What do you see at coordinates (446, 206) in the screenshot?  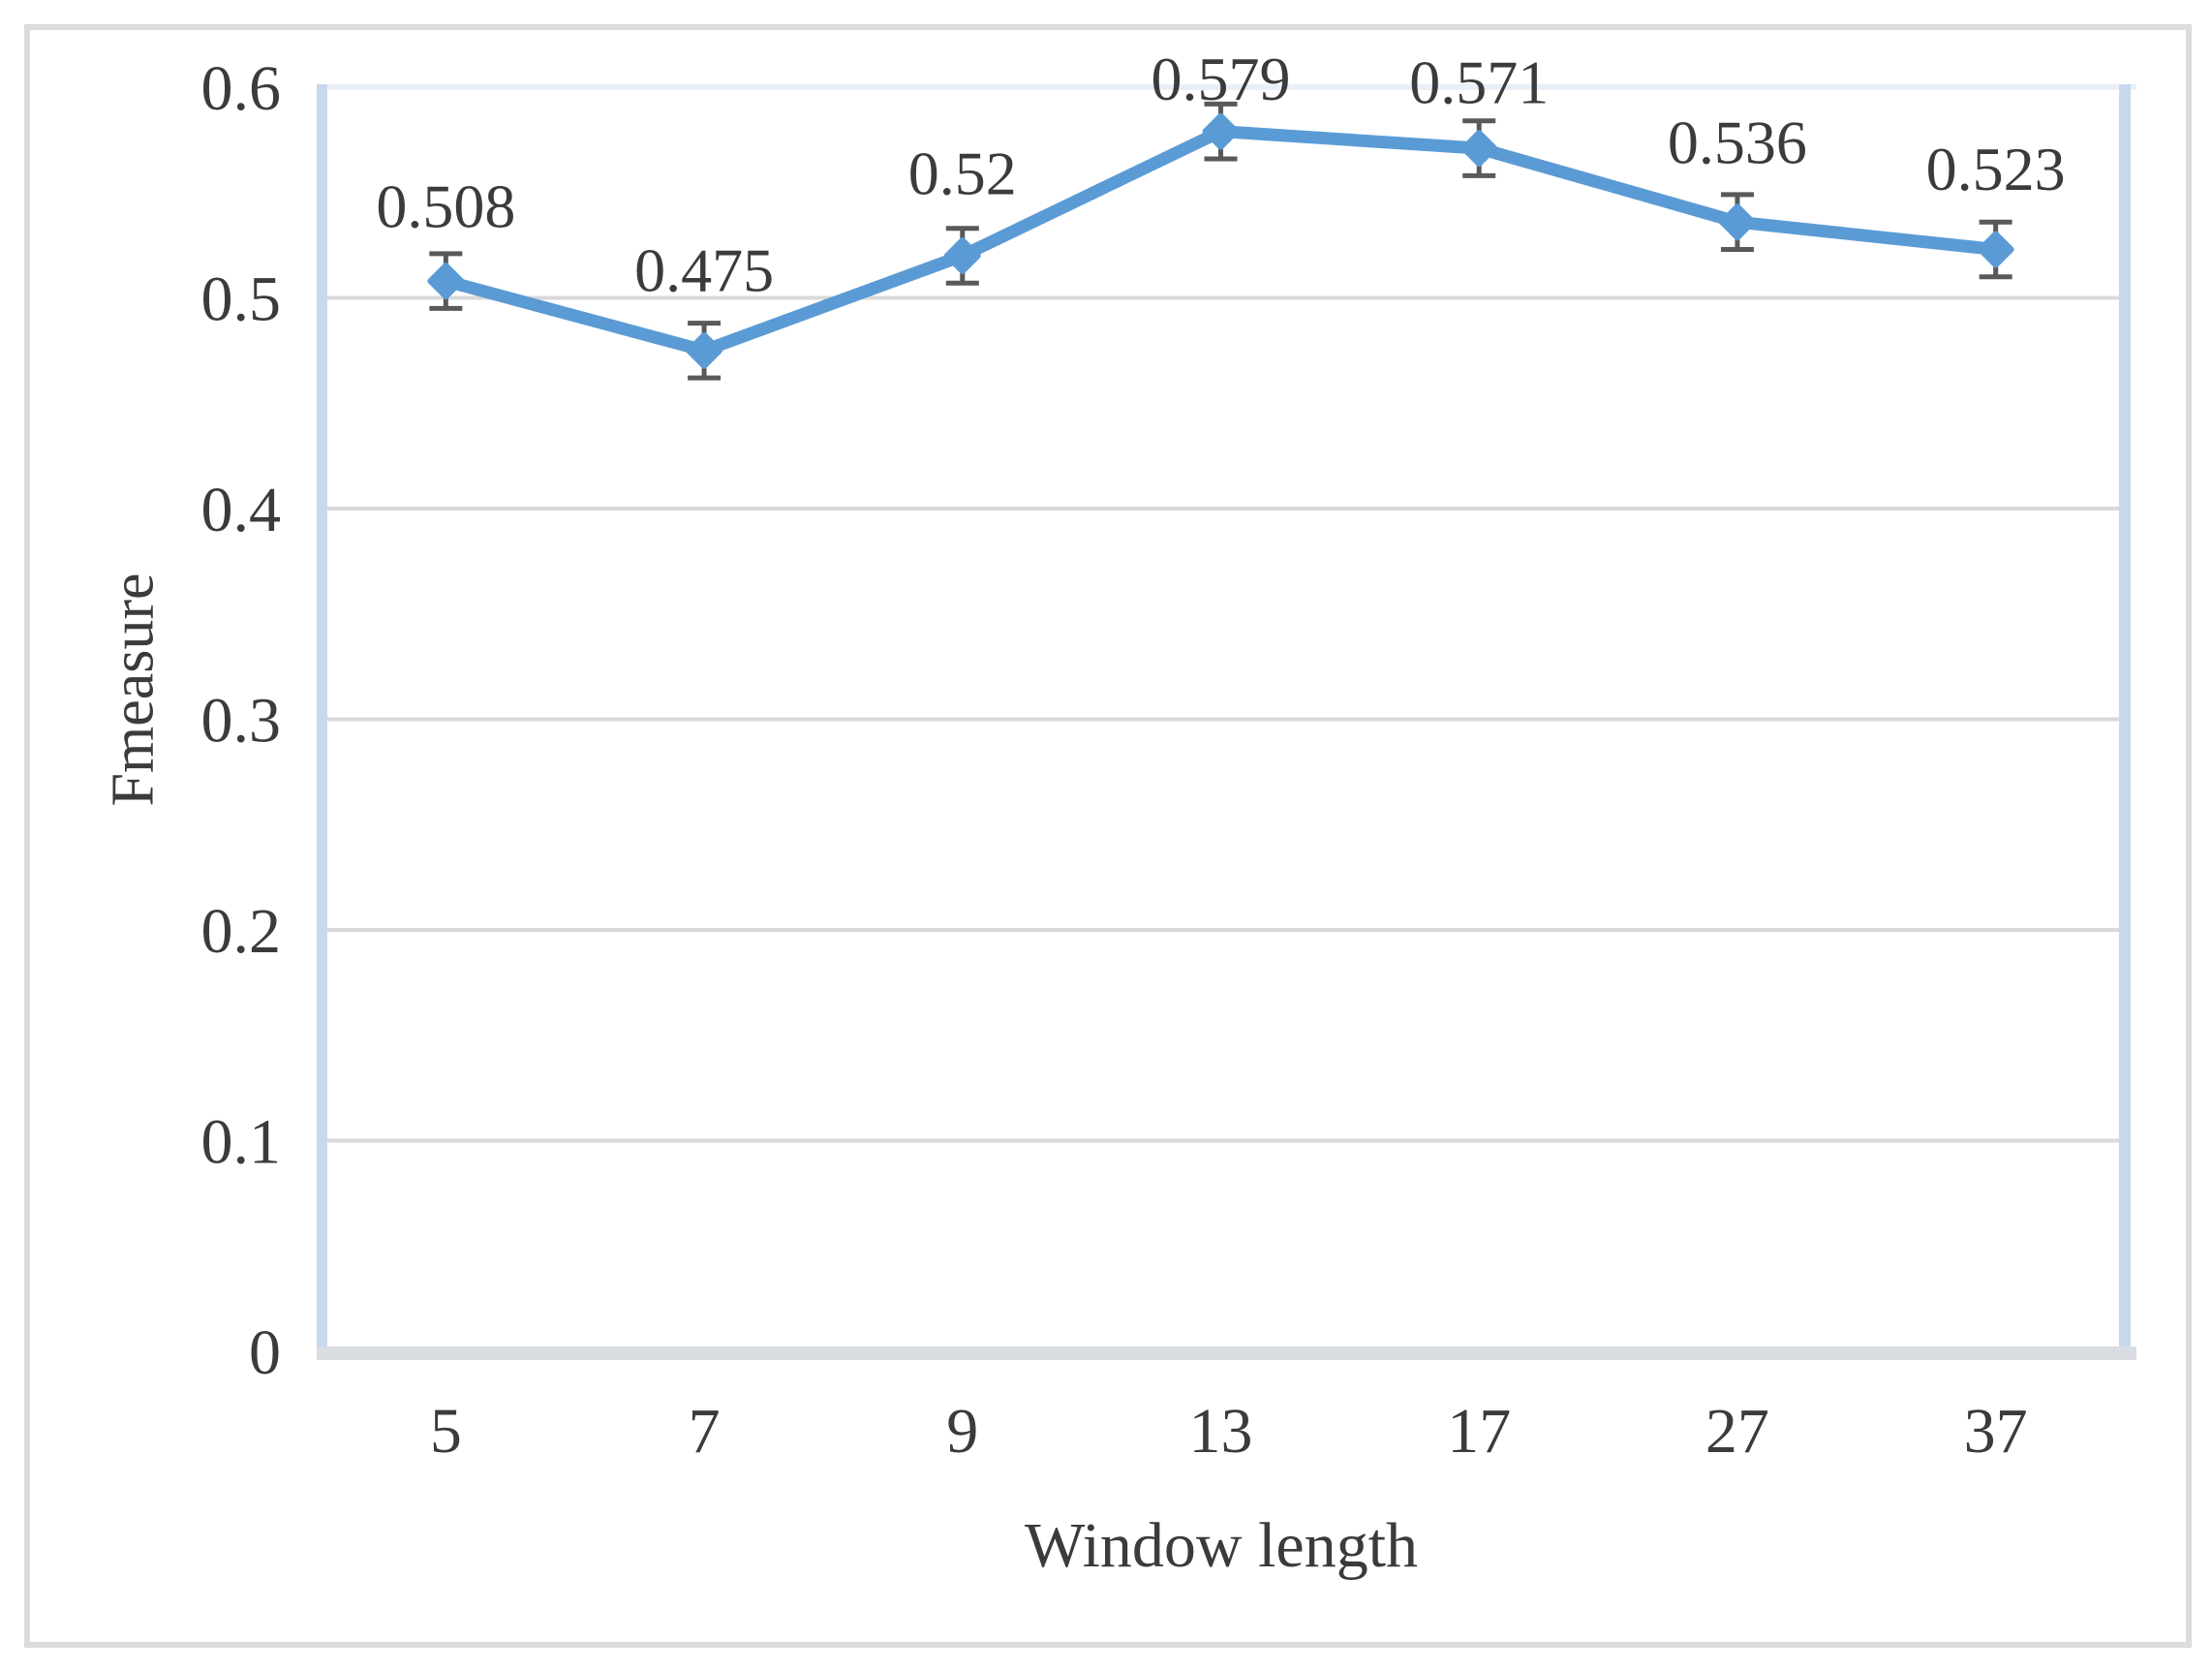 I see `data-point-label: 0.508` at bounding box center [446, 206].